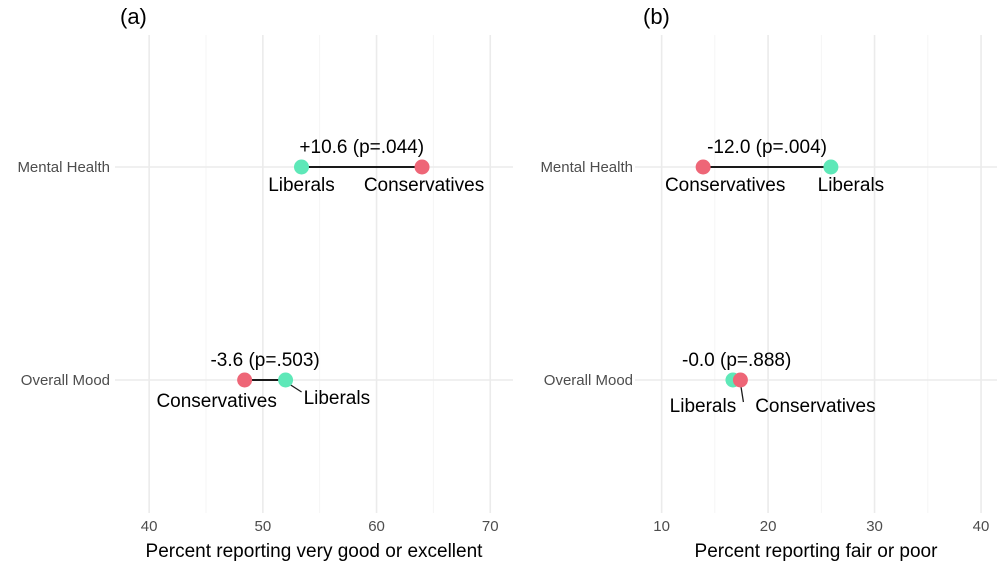 The width and height of the screenshot is (1000, 565). Describe the element at coordinates (874, 526) in the screenshot. I see `x-tick-label: 30` at that location.